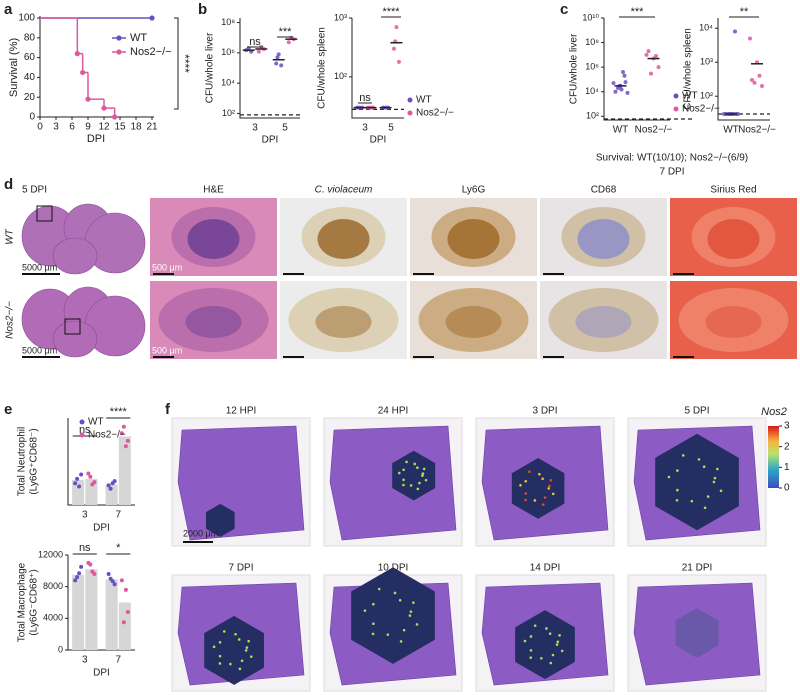 The width and height of the screenshot is (800, 695). What do you see at coordinates (8, 409) in the screenshot?
I see `panel-letter: e` at bounding box center [8, 409].